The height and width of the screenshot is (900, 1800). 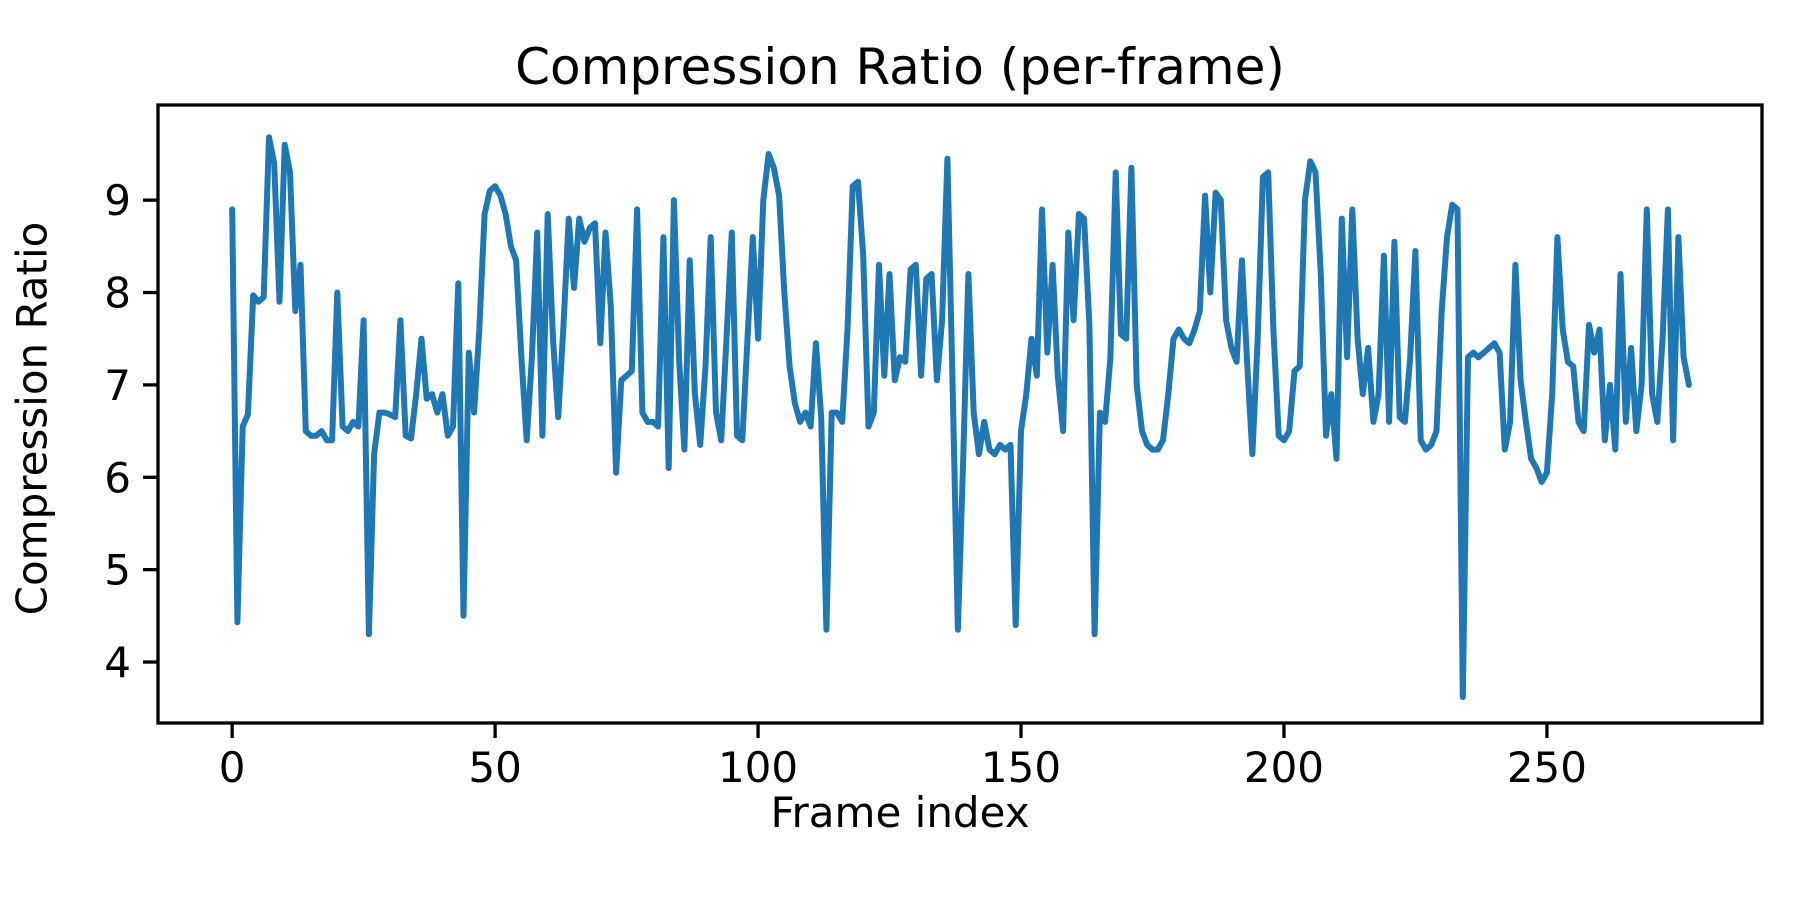 What do you see at coordinates (117, 200) in the screenshot?
I see `y-tick-label: 9` at bounding box center [117, 200].